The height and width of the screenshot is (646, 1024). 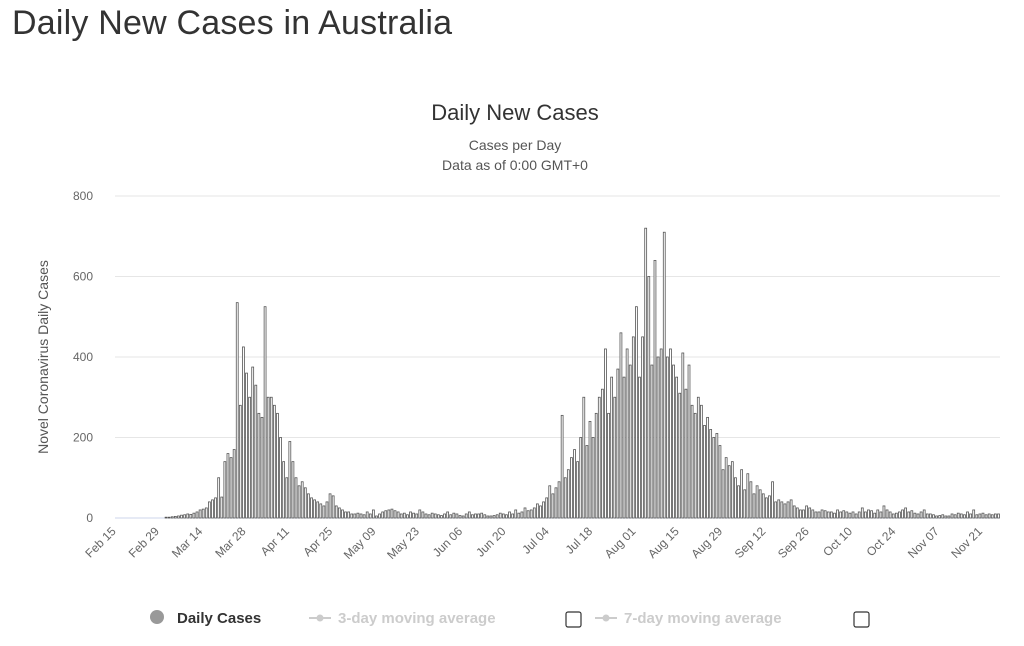 I want to click on legend-item-3day-average: 3-day moving average, so click(x=445, y=619).